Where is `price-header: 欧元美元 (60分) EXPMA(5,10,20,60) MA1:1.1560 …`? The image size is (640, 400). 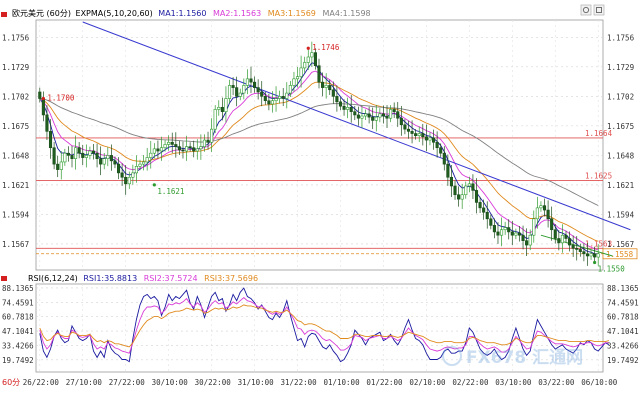
price-header: 欧元美元 (60分) EXPMA(5,10,20,60) MA1:1.1560 … is located at coordinates (186, 13).